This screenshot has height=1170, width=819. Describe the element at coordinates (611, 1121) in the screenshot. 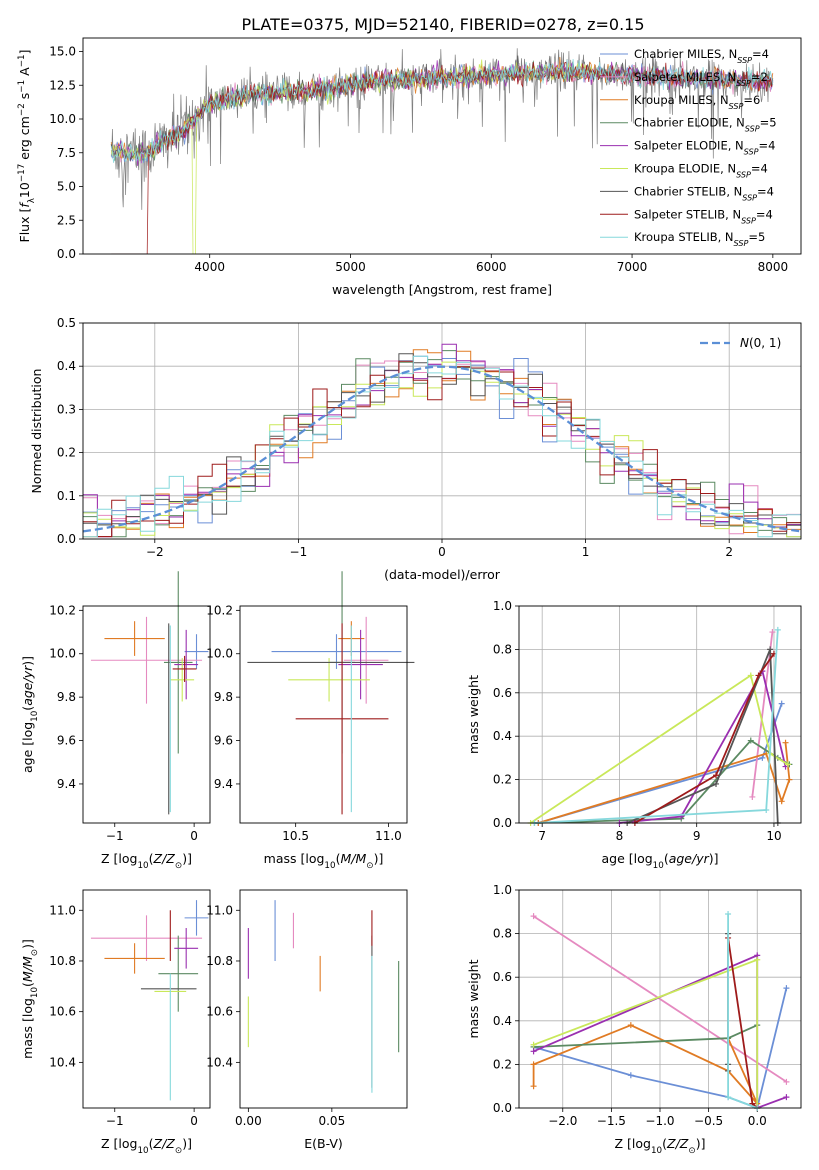

I see `x-tick-label: −1.5` at that location.